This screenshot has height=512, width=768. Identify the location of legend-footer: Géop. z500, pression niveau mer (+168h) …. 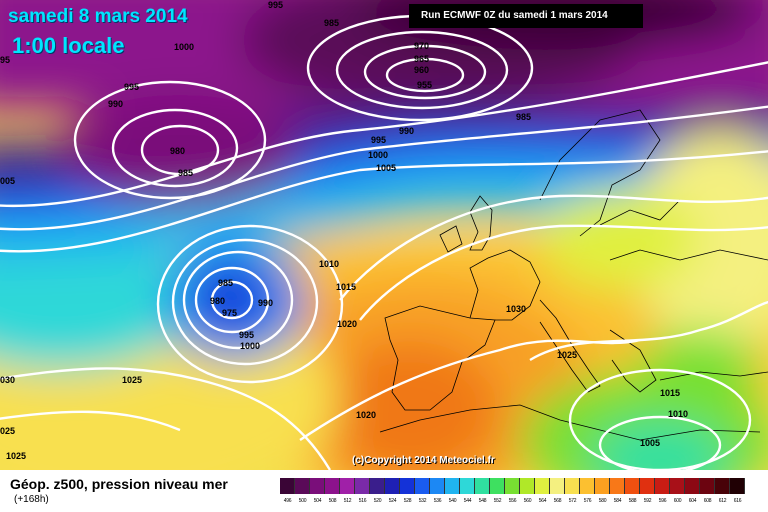
(384, 491).